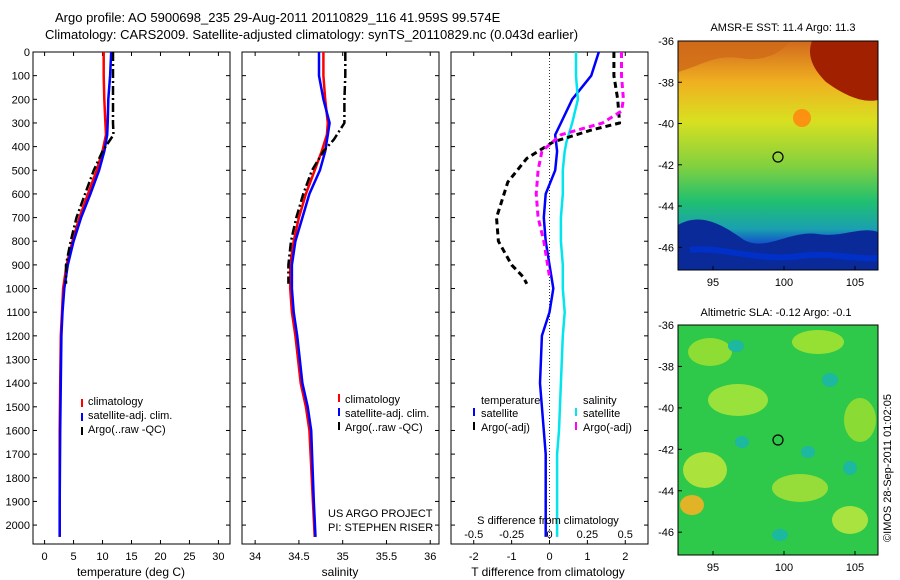 The height and width of the screenshot is (580, 900). What do you see at coordinates (600, 401) in the screenshot?
I see `legend-title-salinity: salinity` at bounding box center [600, 401].